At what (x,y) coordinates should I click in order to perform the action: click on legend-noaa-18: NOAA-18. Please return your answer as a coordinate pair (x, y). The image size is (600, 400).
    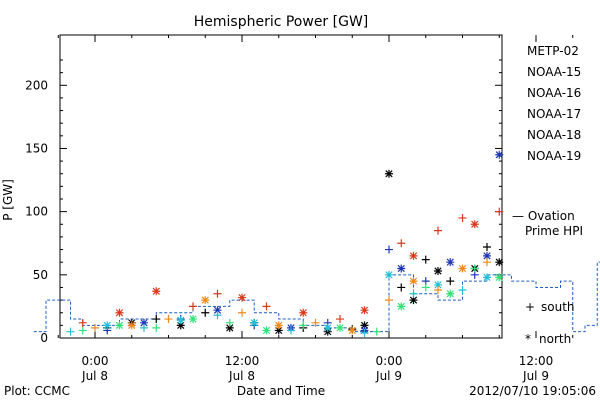
    Looking at the image, I should click on (554, 135).